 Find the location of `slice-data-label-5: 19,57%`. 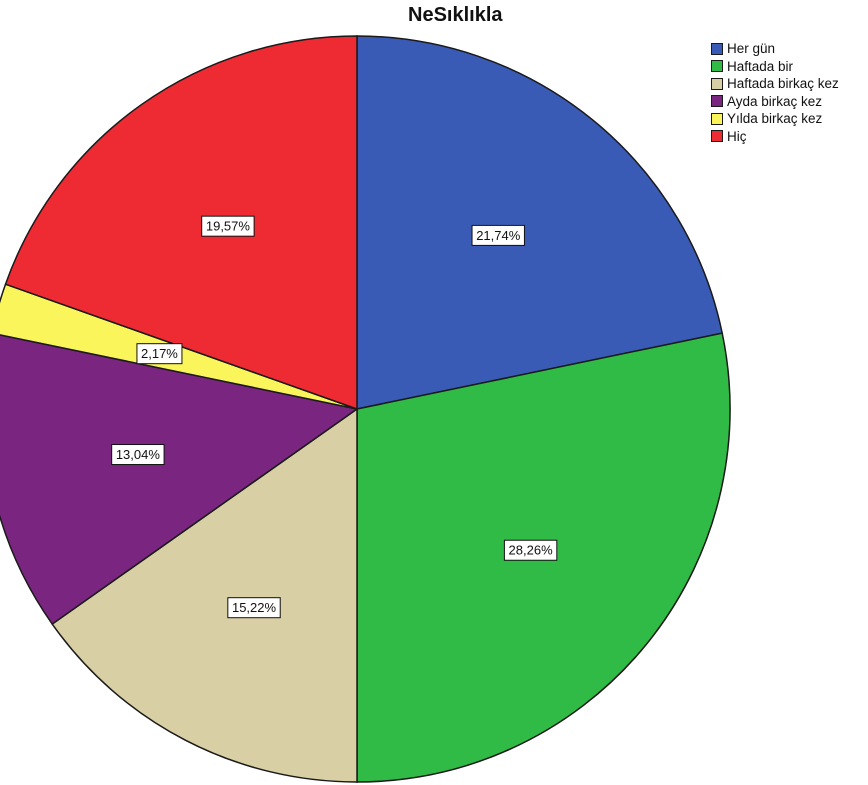

slice-data-label-5: 19,57% is located at coordinates (228, 226).